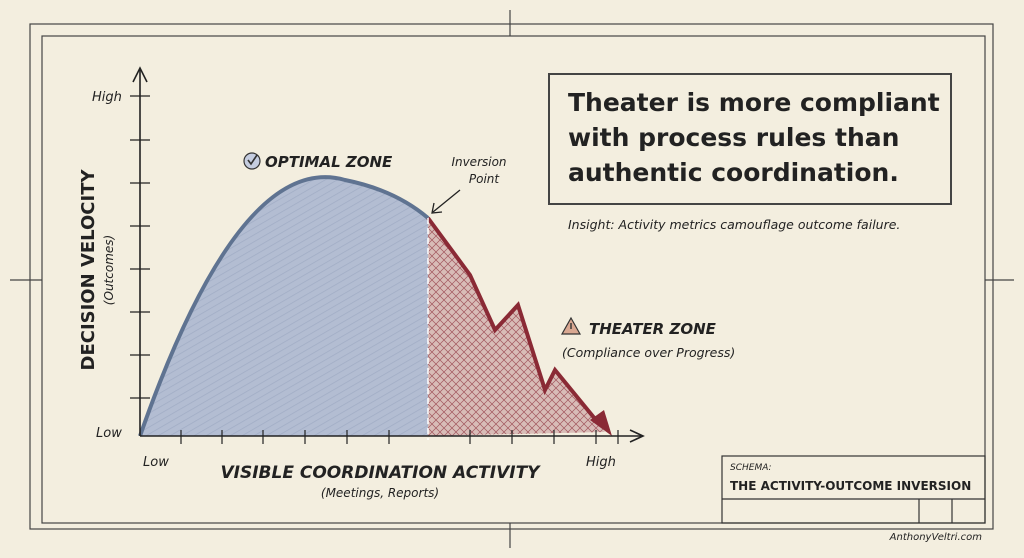 Image resolution: width=1024 pixels, height=558 pixels. What do you see at coordinates (754, 102) in the screenshot?
I see `headline-line1: Theater is more compliant` at bounding box center [754, 102].